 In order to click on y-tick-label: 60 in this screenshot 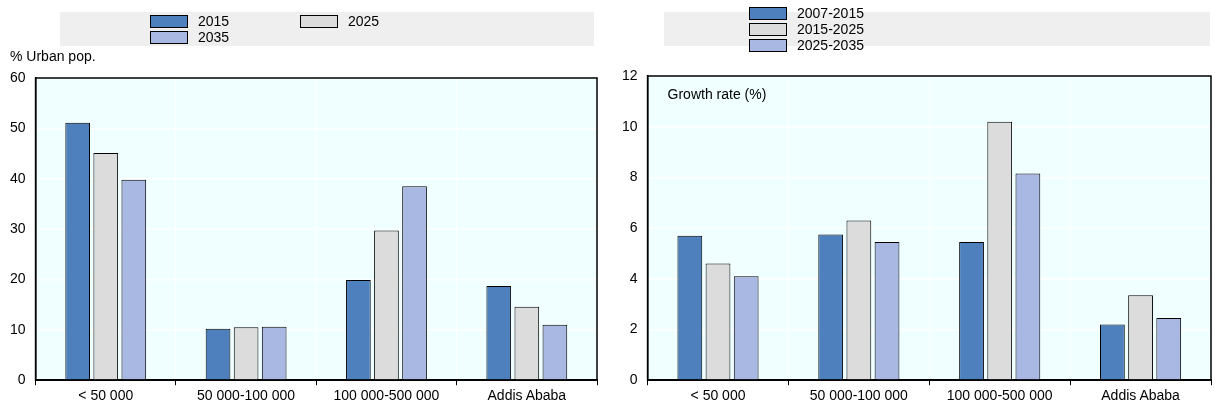, I will do `click(17, 76)`.